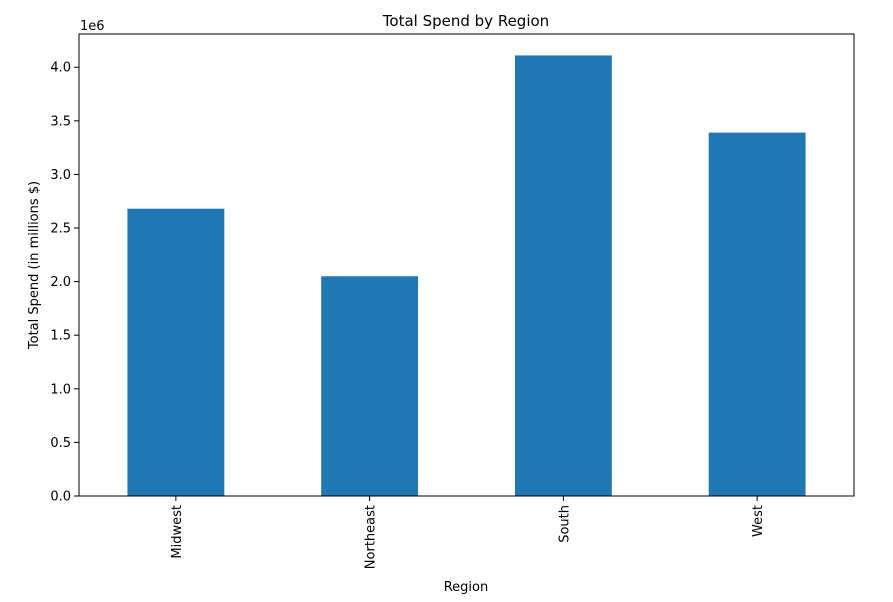 The width and height of the screenshot is (893, 602). Describe the element at coordinates (177, 532) in the screenshot. I see `x-tick-label-midwest: Midwest` at that location.